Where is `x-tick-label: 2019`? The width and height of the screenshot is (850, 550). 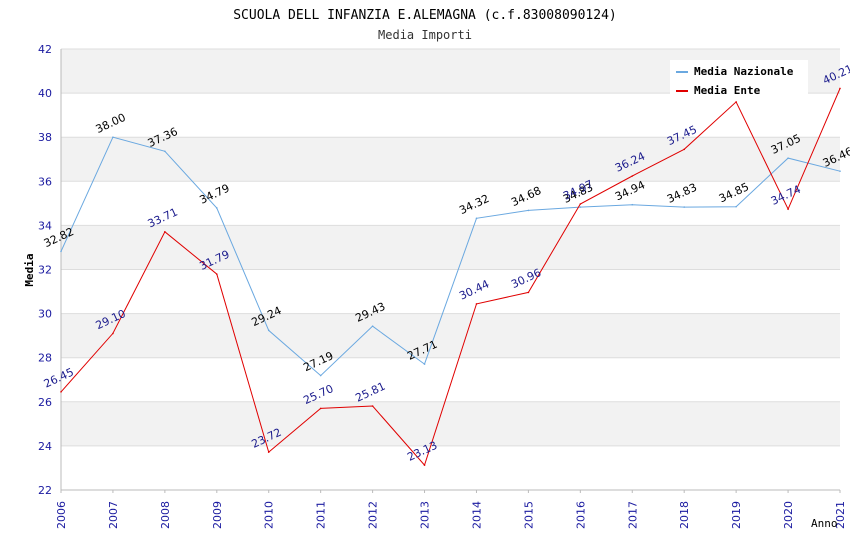 x-tick-label: 2019 is located at coordinates (736, 515).